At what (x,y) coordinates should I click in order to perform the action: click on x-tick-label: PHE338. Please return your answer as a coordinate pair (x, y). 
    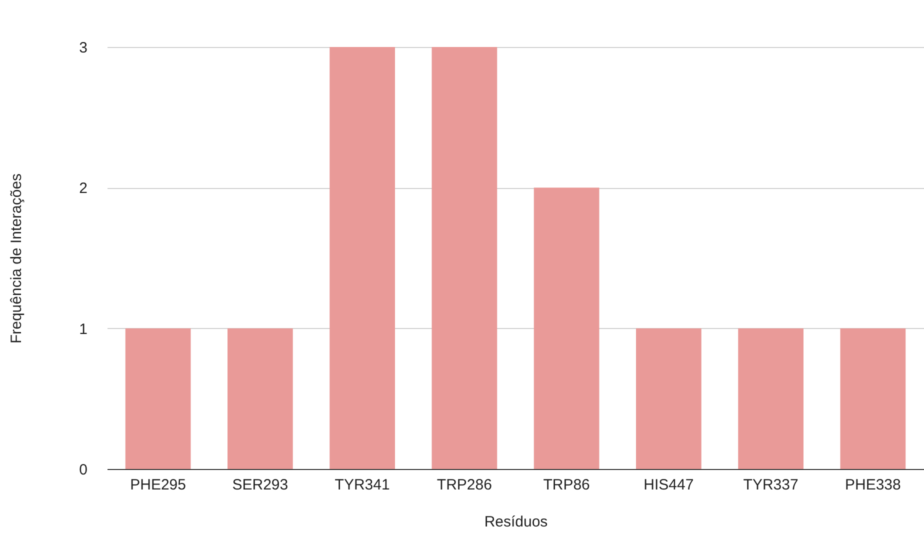
    Looking at the image, I should click on (873, 485).